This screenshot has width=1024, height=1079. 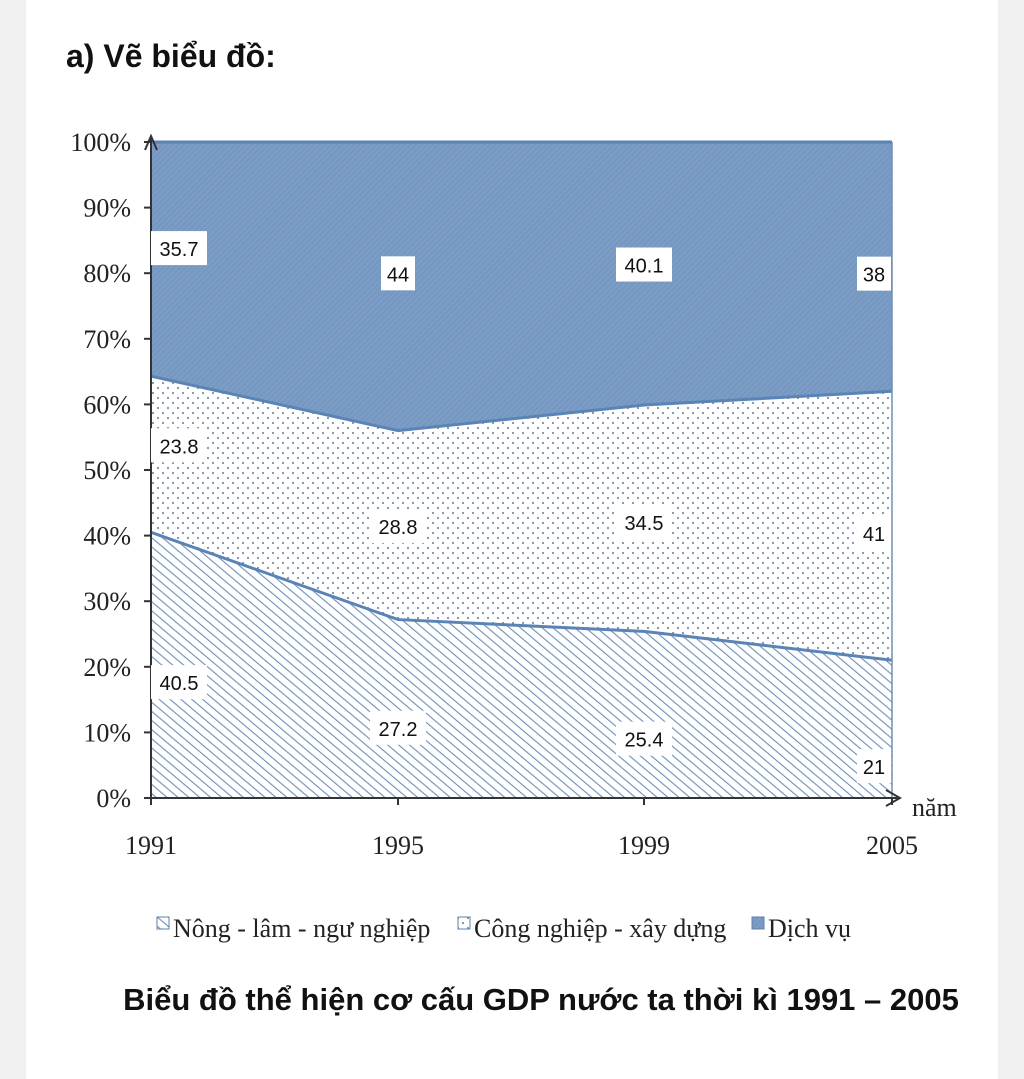 What do you see at coordinates (107, 404) in the screenshot?
I see `y-tick-label: 60%` at bounding box center [107, 404].